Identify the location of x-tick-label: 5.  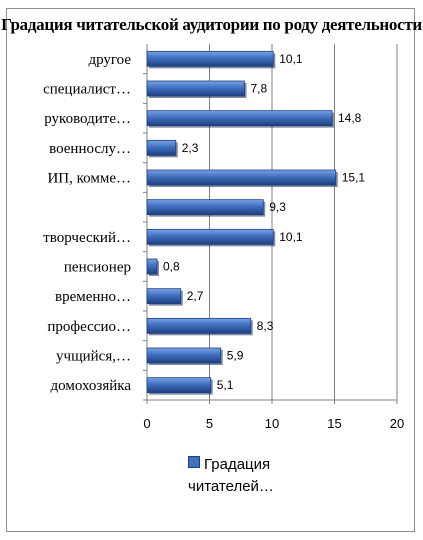
(209, 423).